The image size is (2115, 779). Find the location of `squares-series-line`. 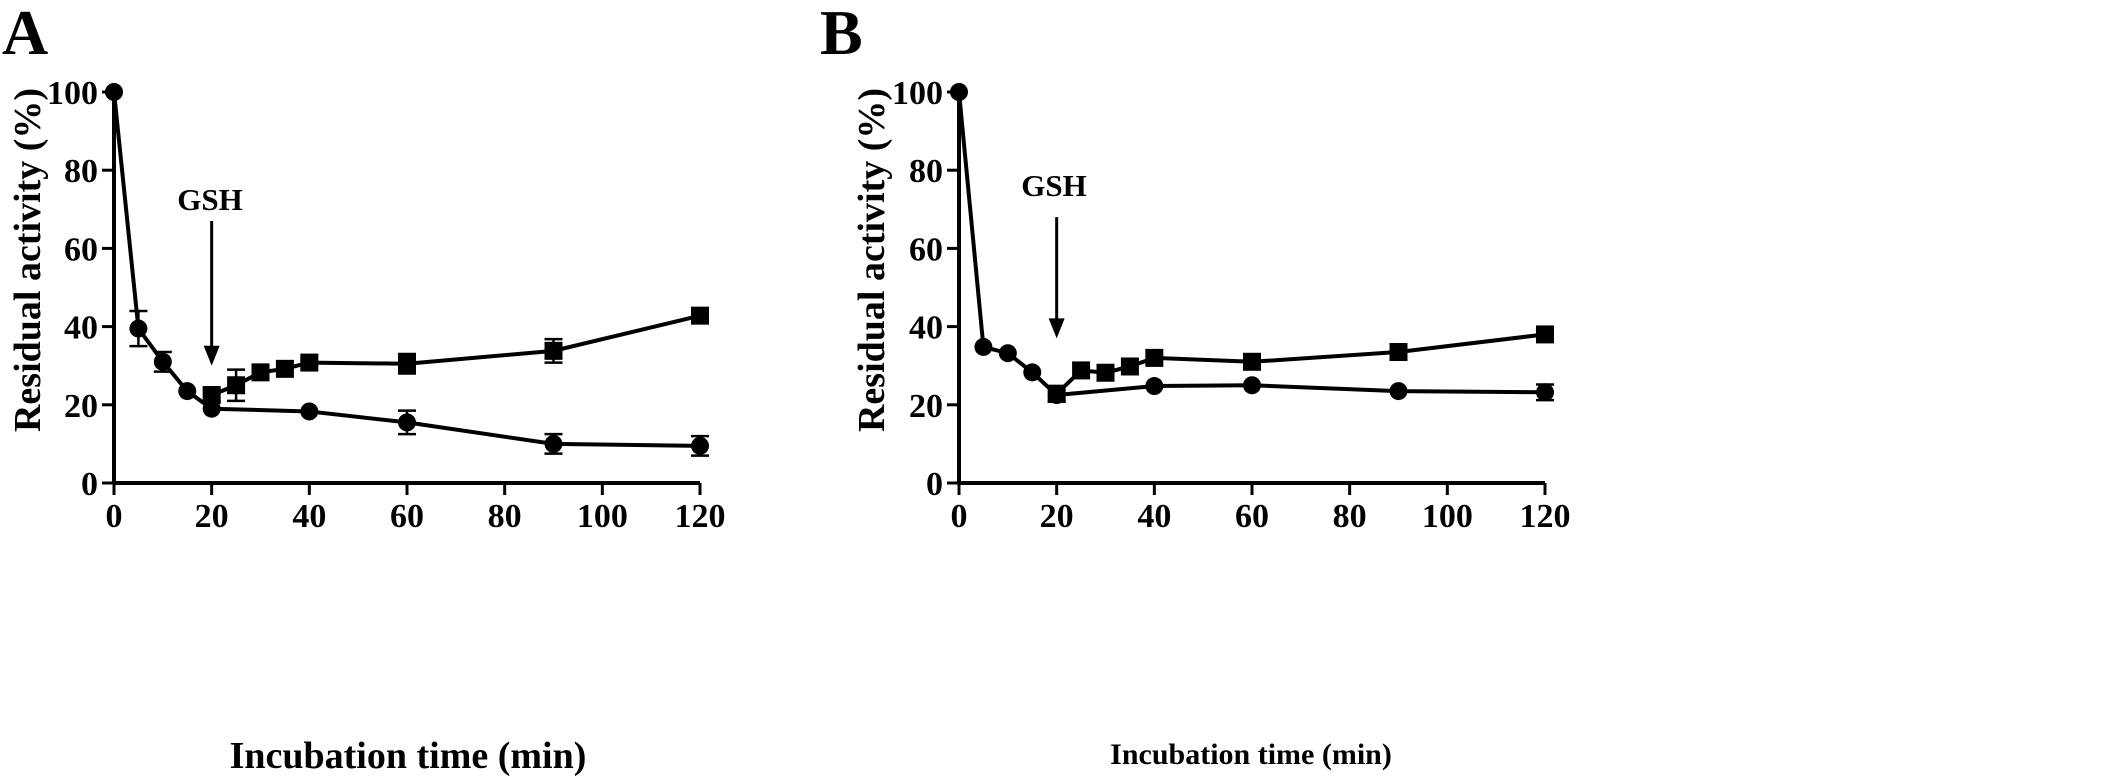

squares-series-line is located at coordinates (455, 355).